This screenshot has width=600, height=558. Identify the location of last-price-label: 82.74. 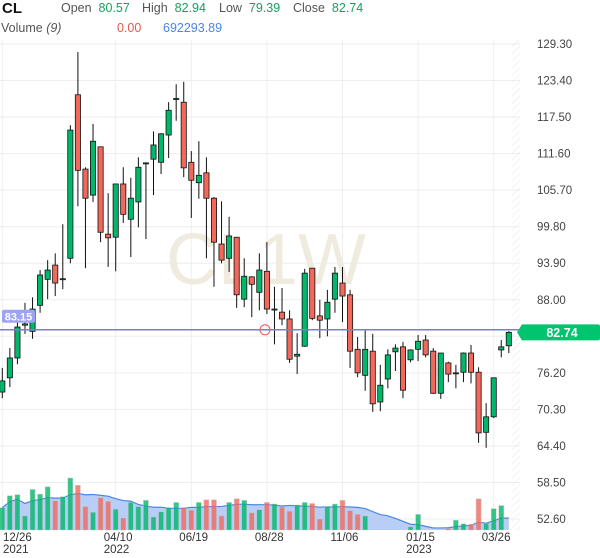
(561, 333).